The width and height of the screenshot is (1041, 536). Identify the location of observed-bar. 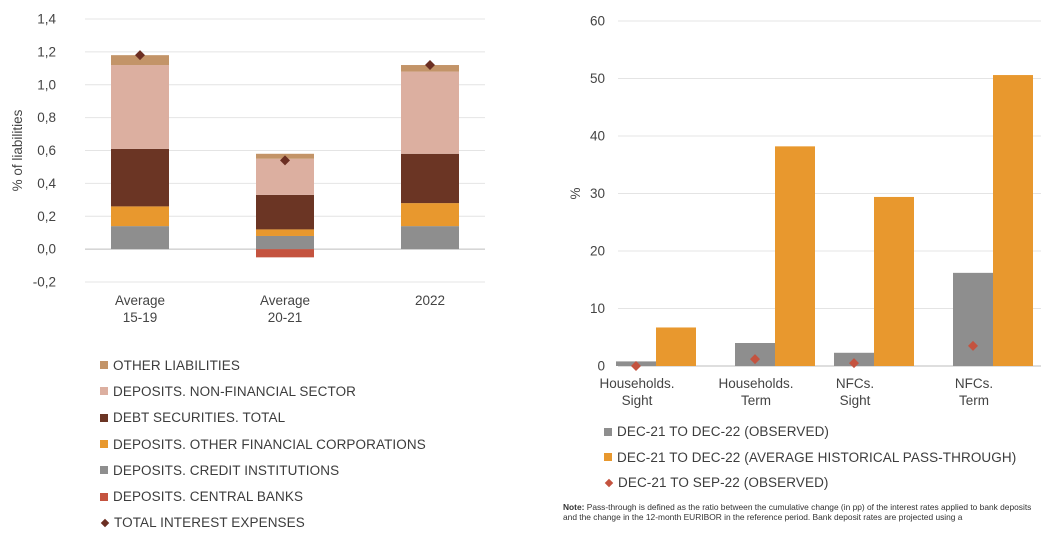
(973, 319).